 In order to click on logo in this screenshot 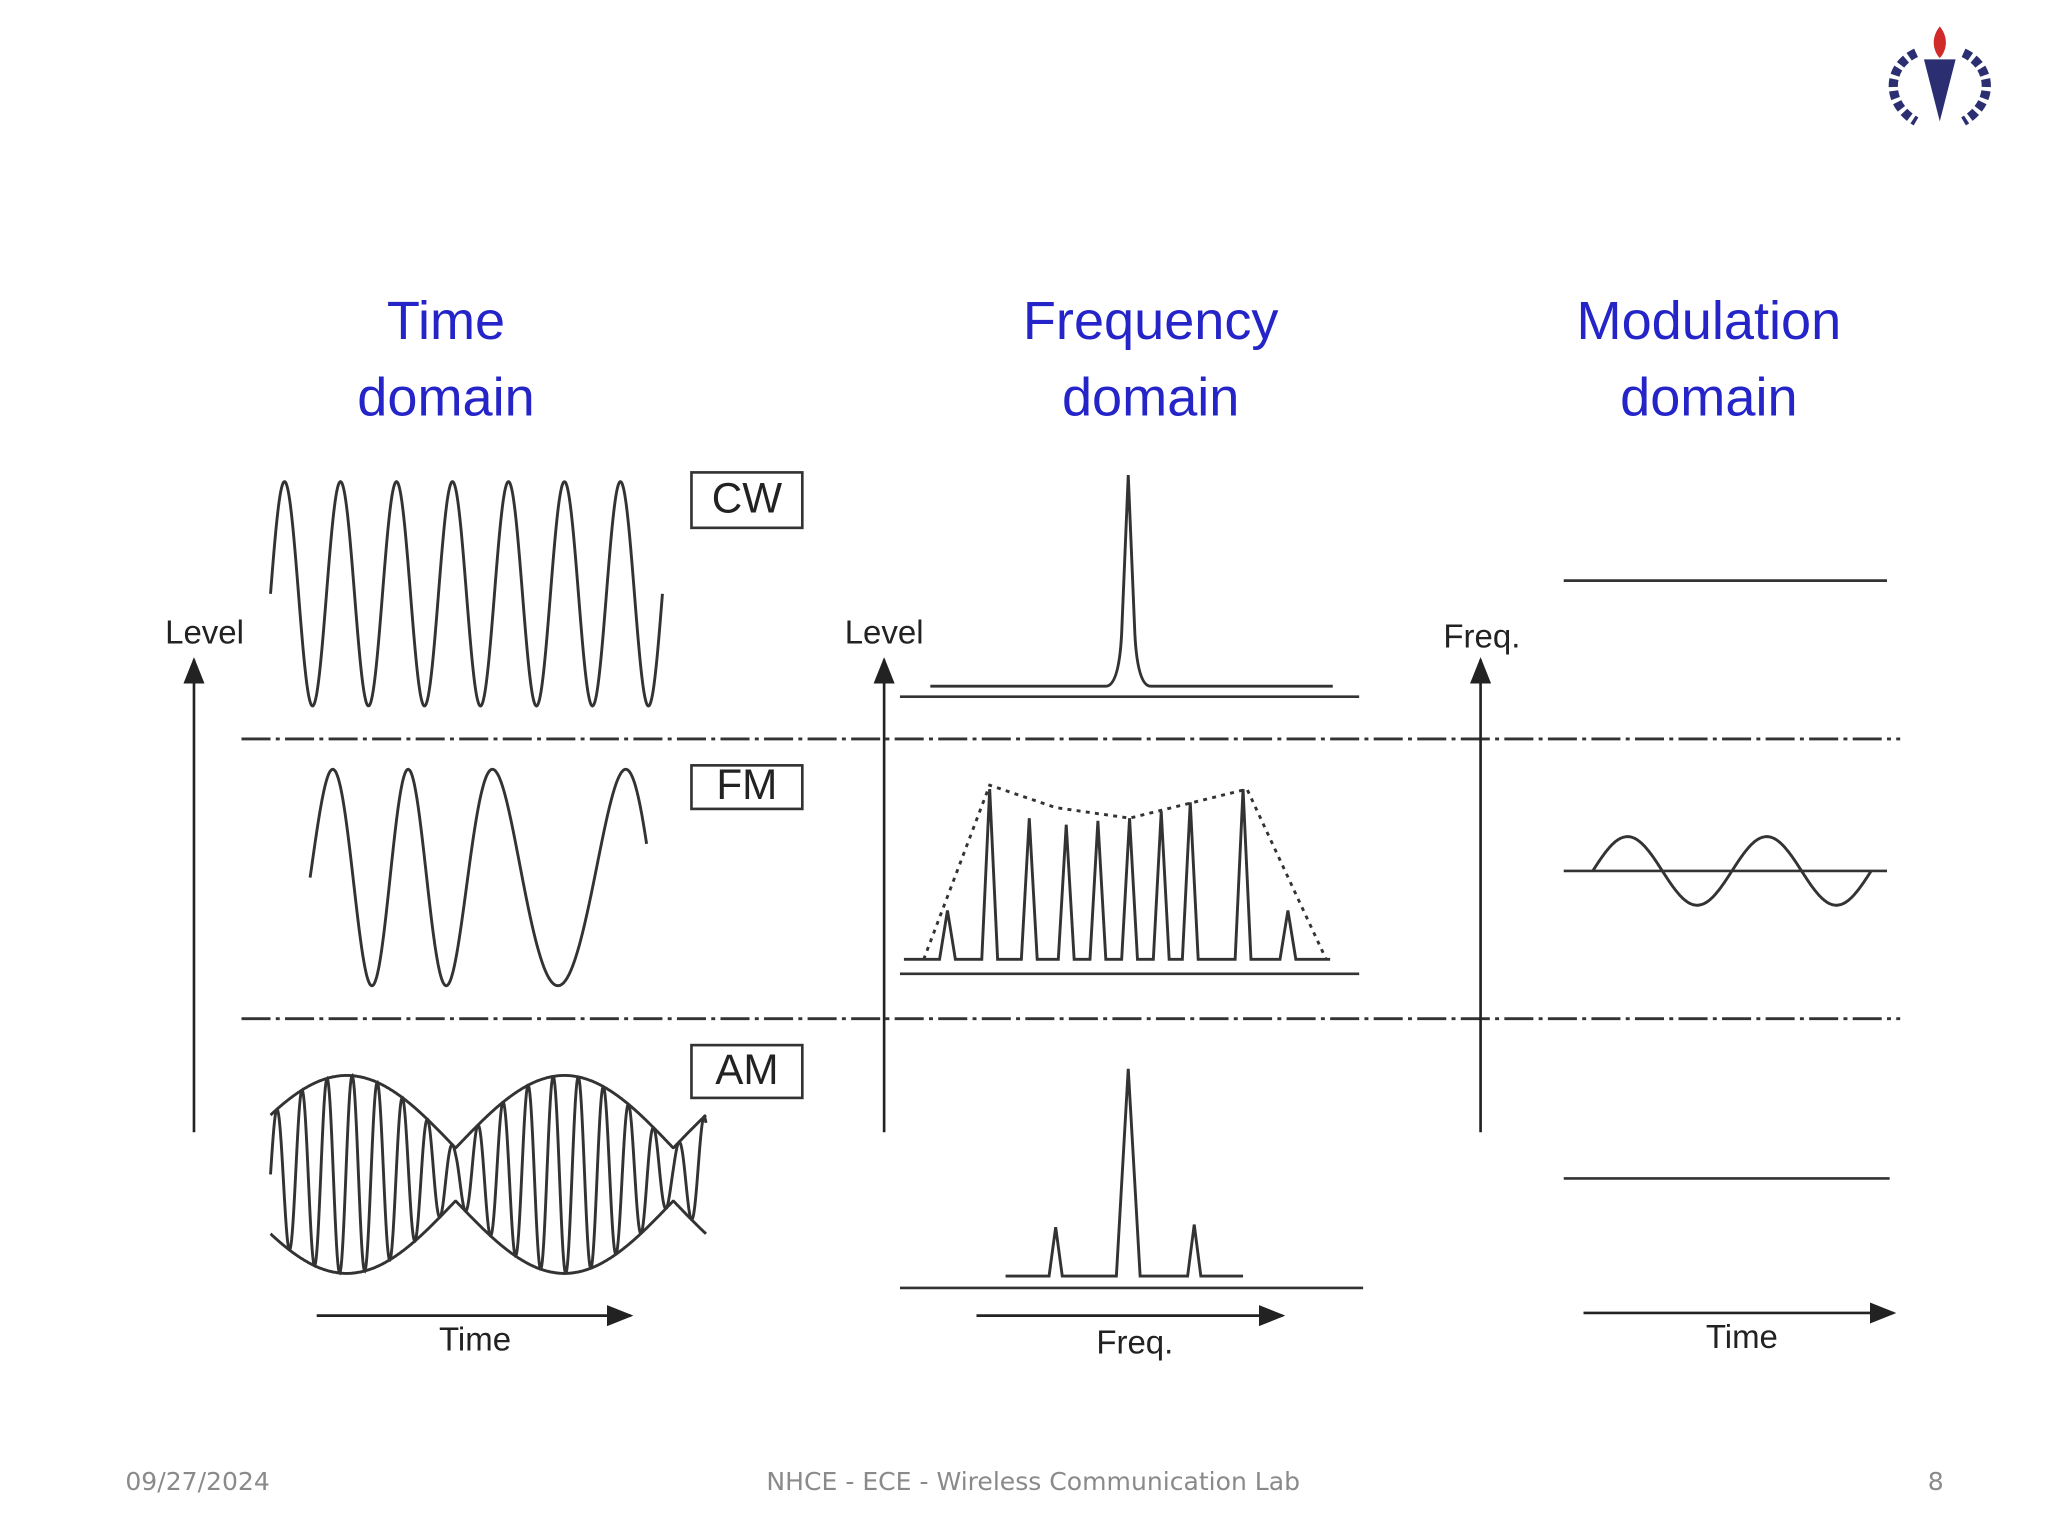, I will do `click(1939, 76)`.